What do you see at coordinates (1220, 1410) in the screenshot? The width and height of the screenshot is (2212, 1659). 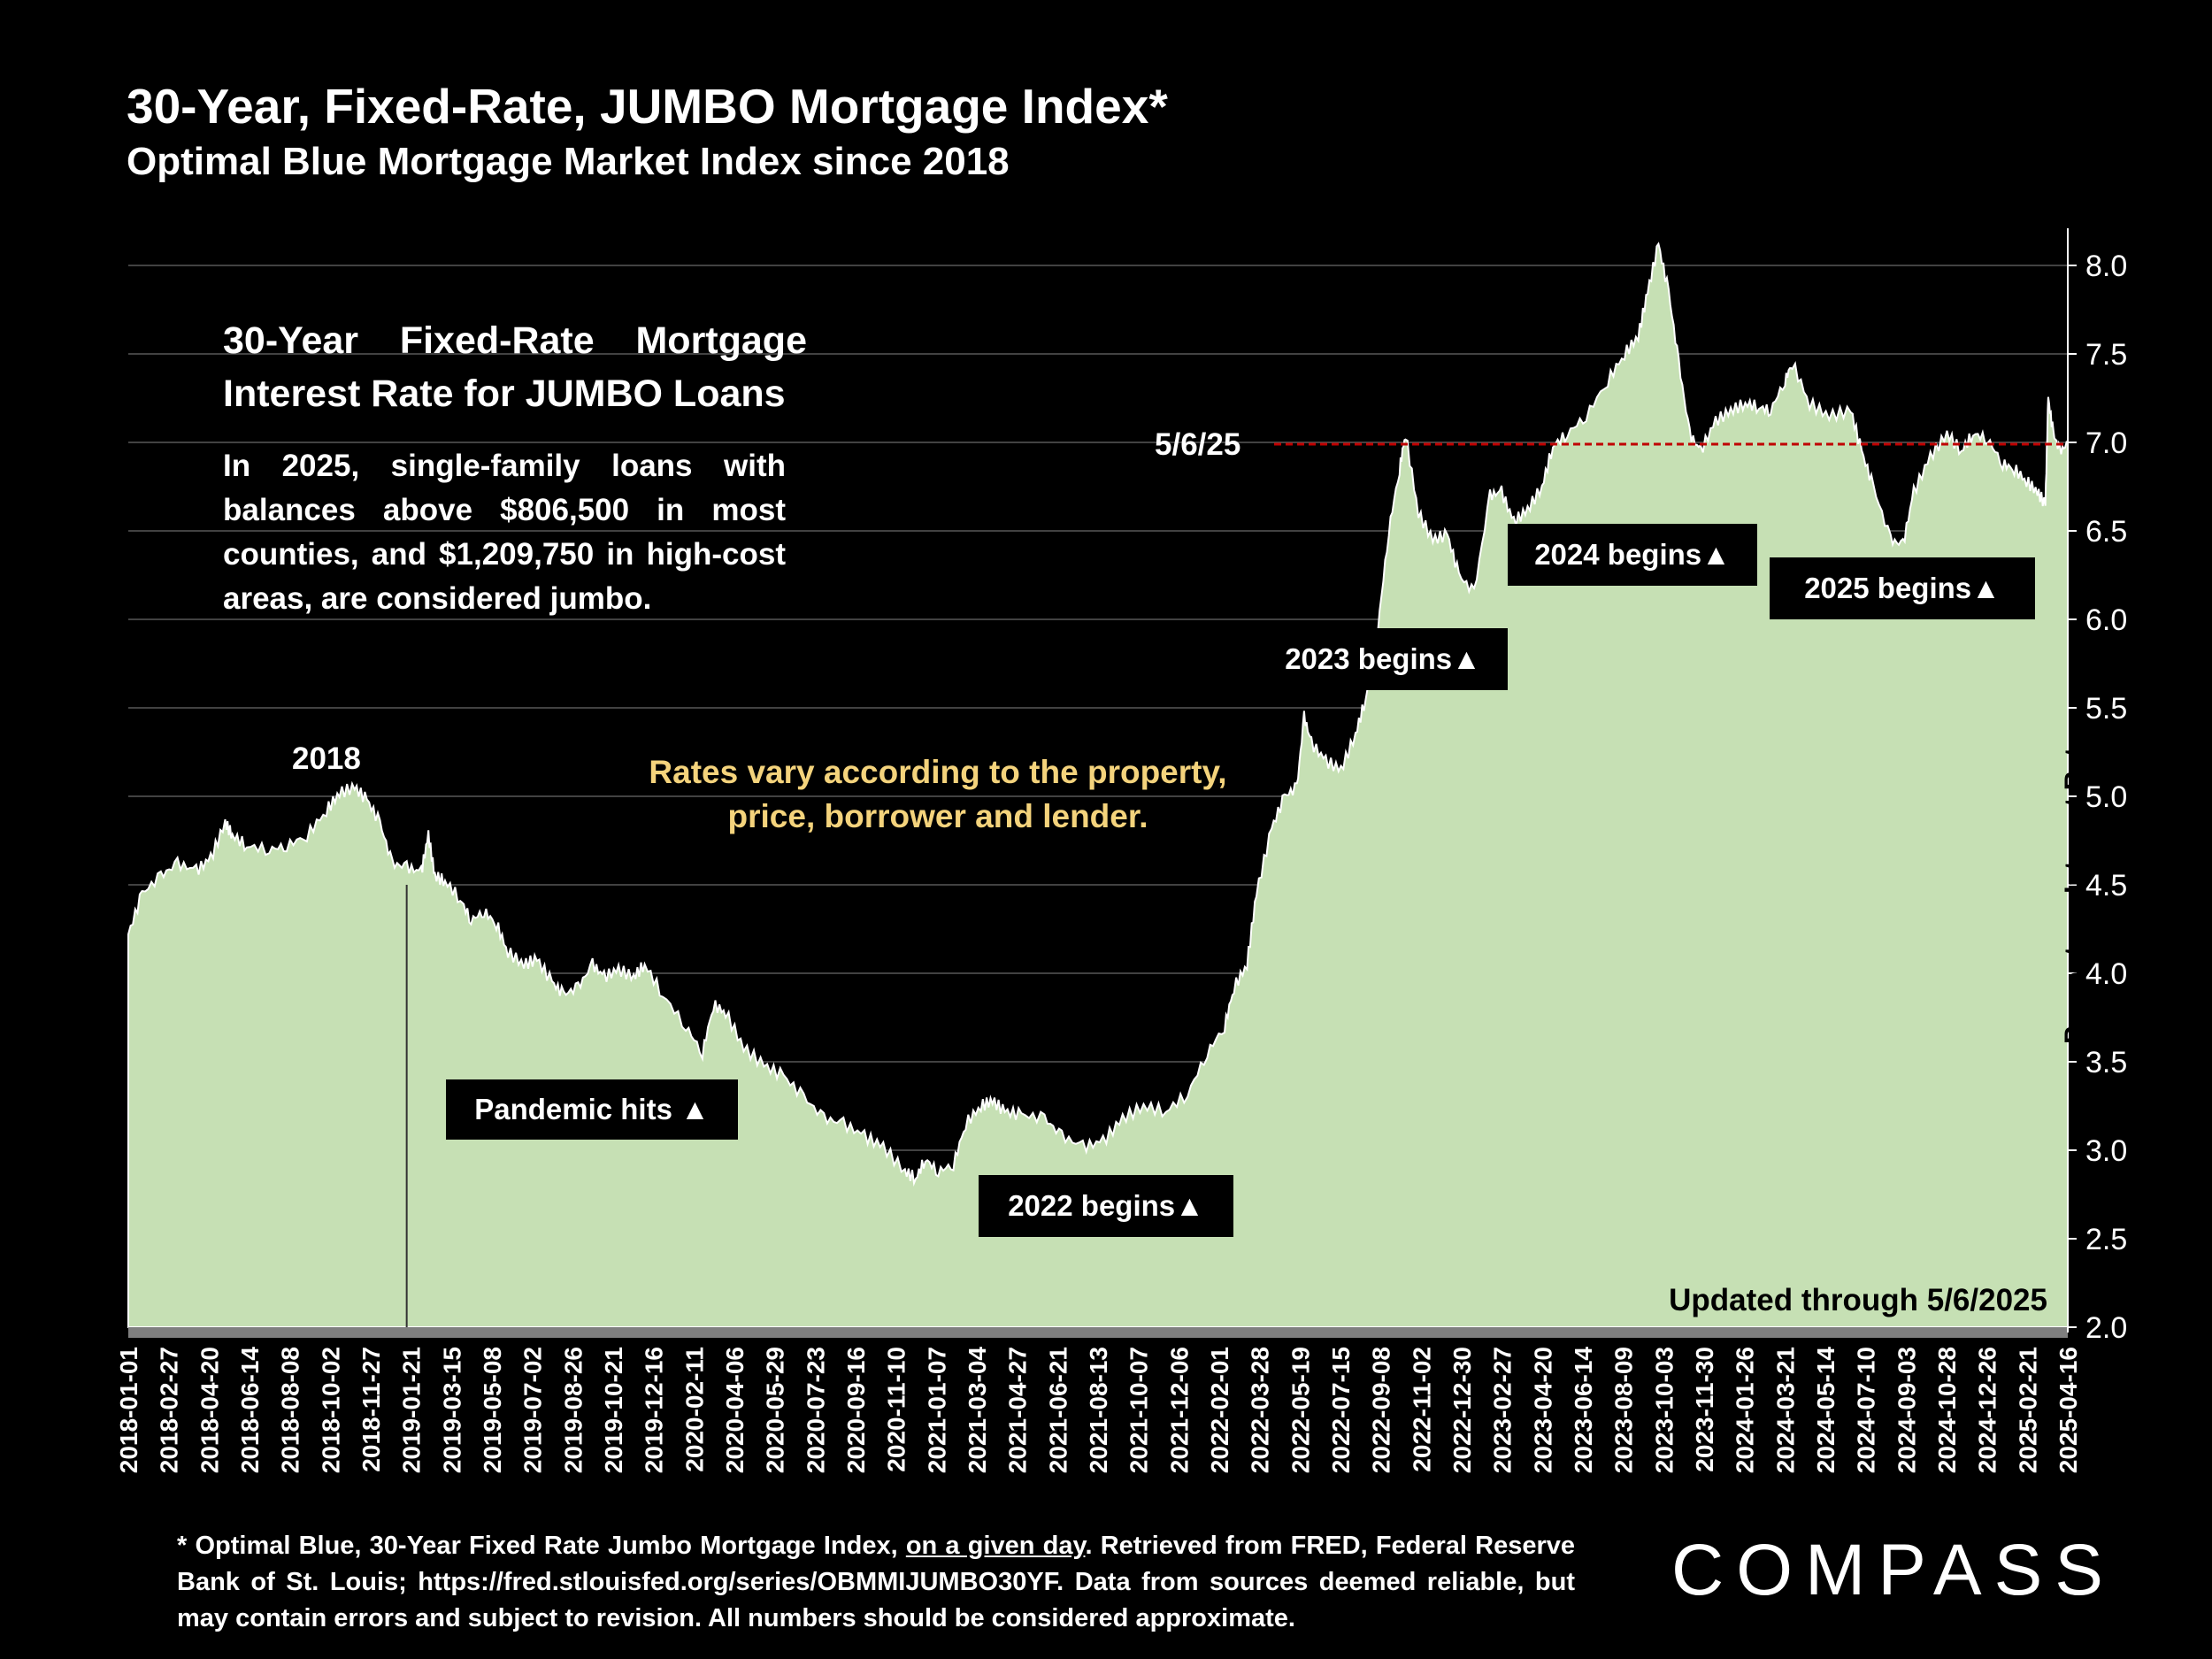 I see `x-tick-label-27: 2022-02-01` at bounding box center [1220, 1410].